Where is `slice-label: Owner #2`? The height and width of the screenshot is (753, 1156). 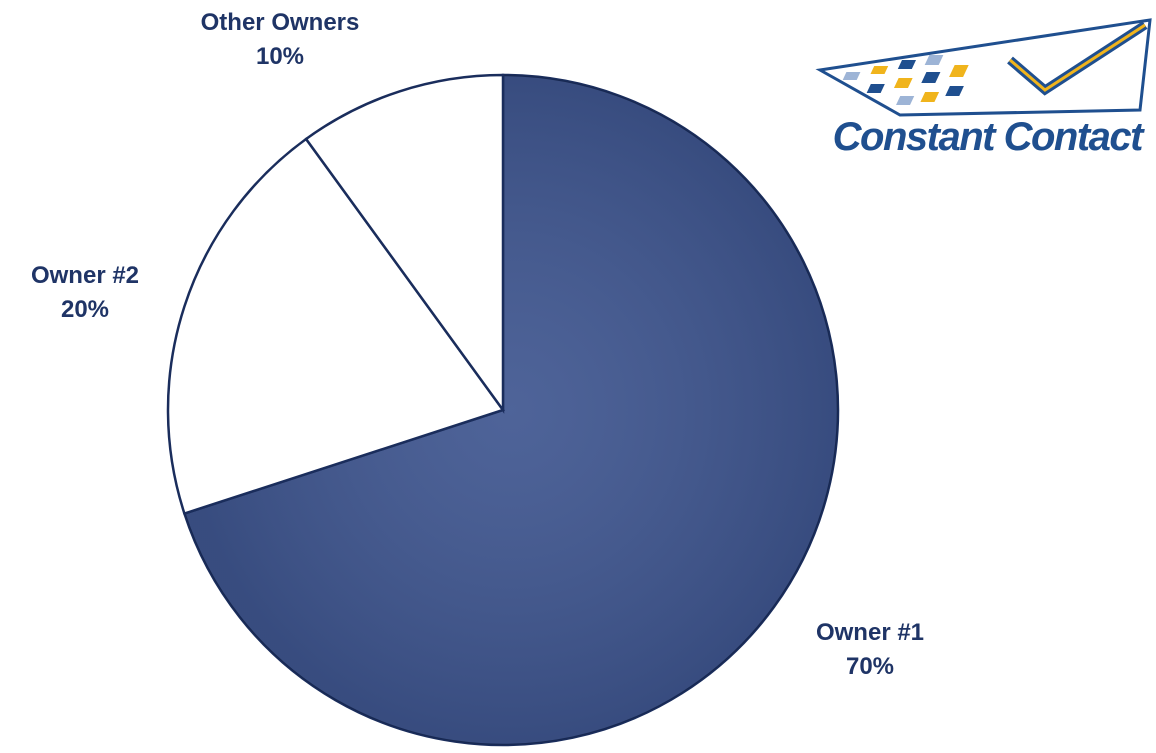 slice-label: Owner #2 is located at coordinates (85, 275).